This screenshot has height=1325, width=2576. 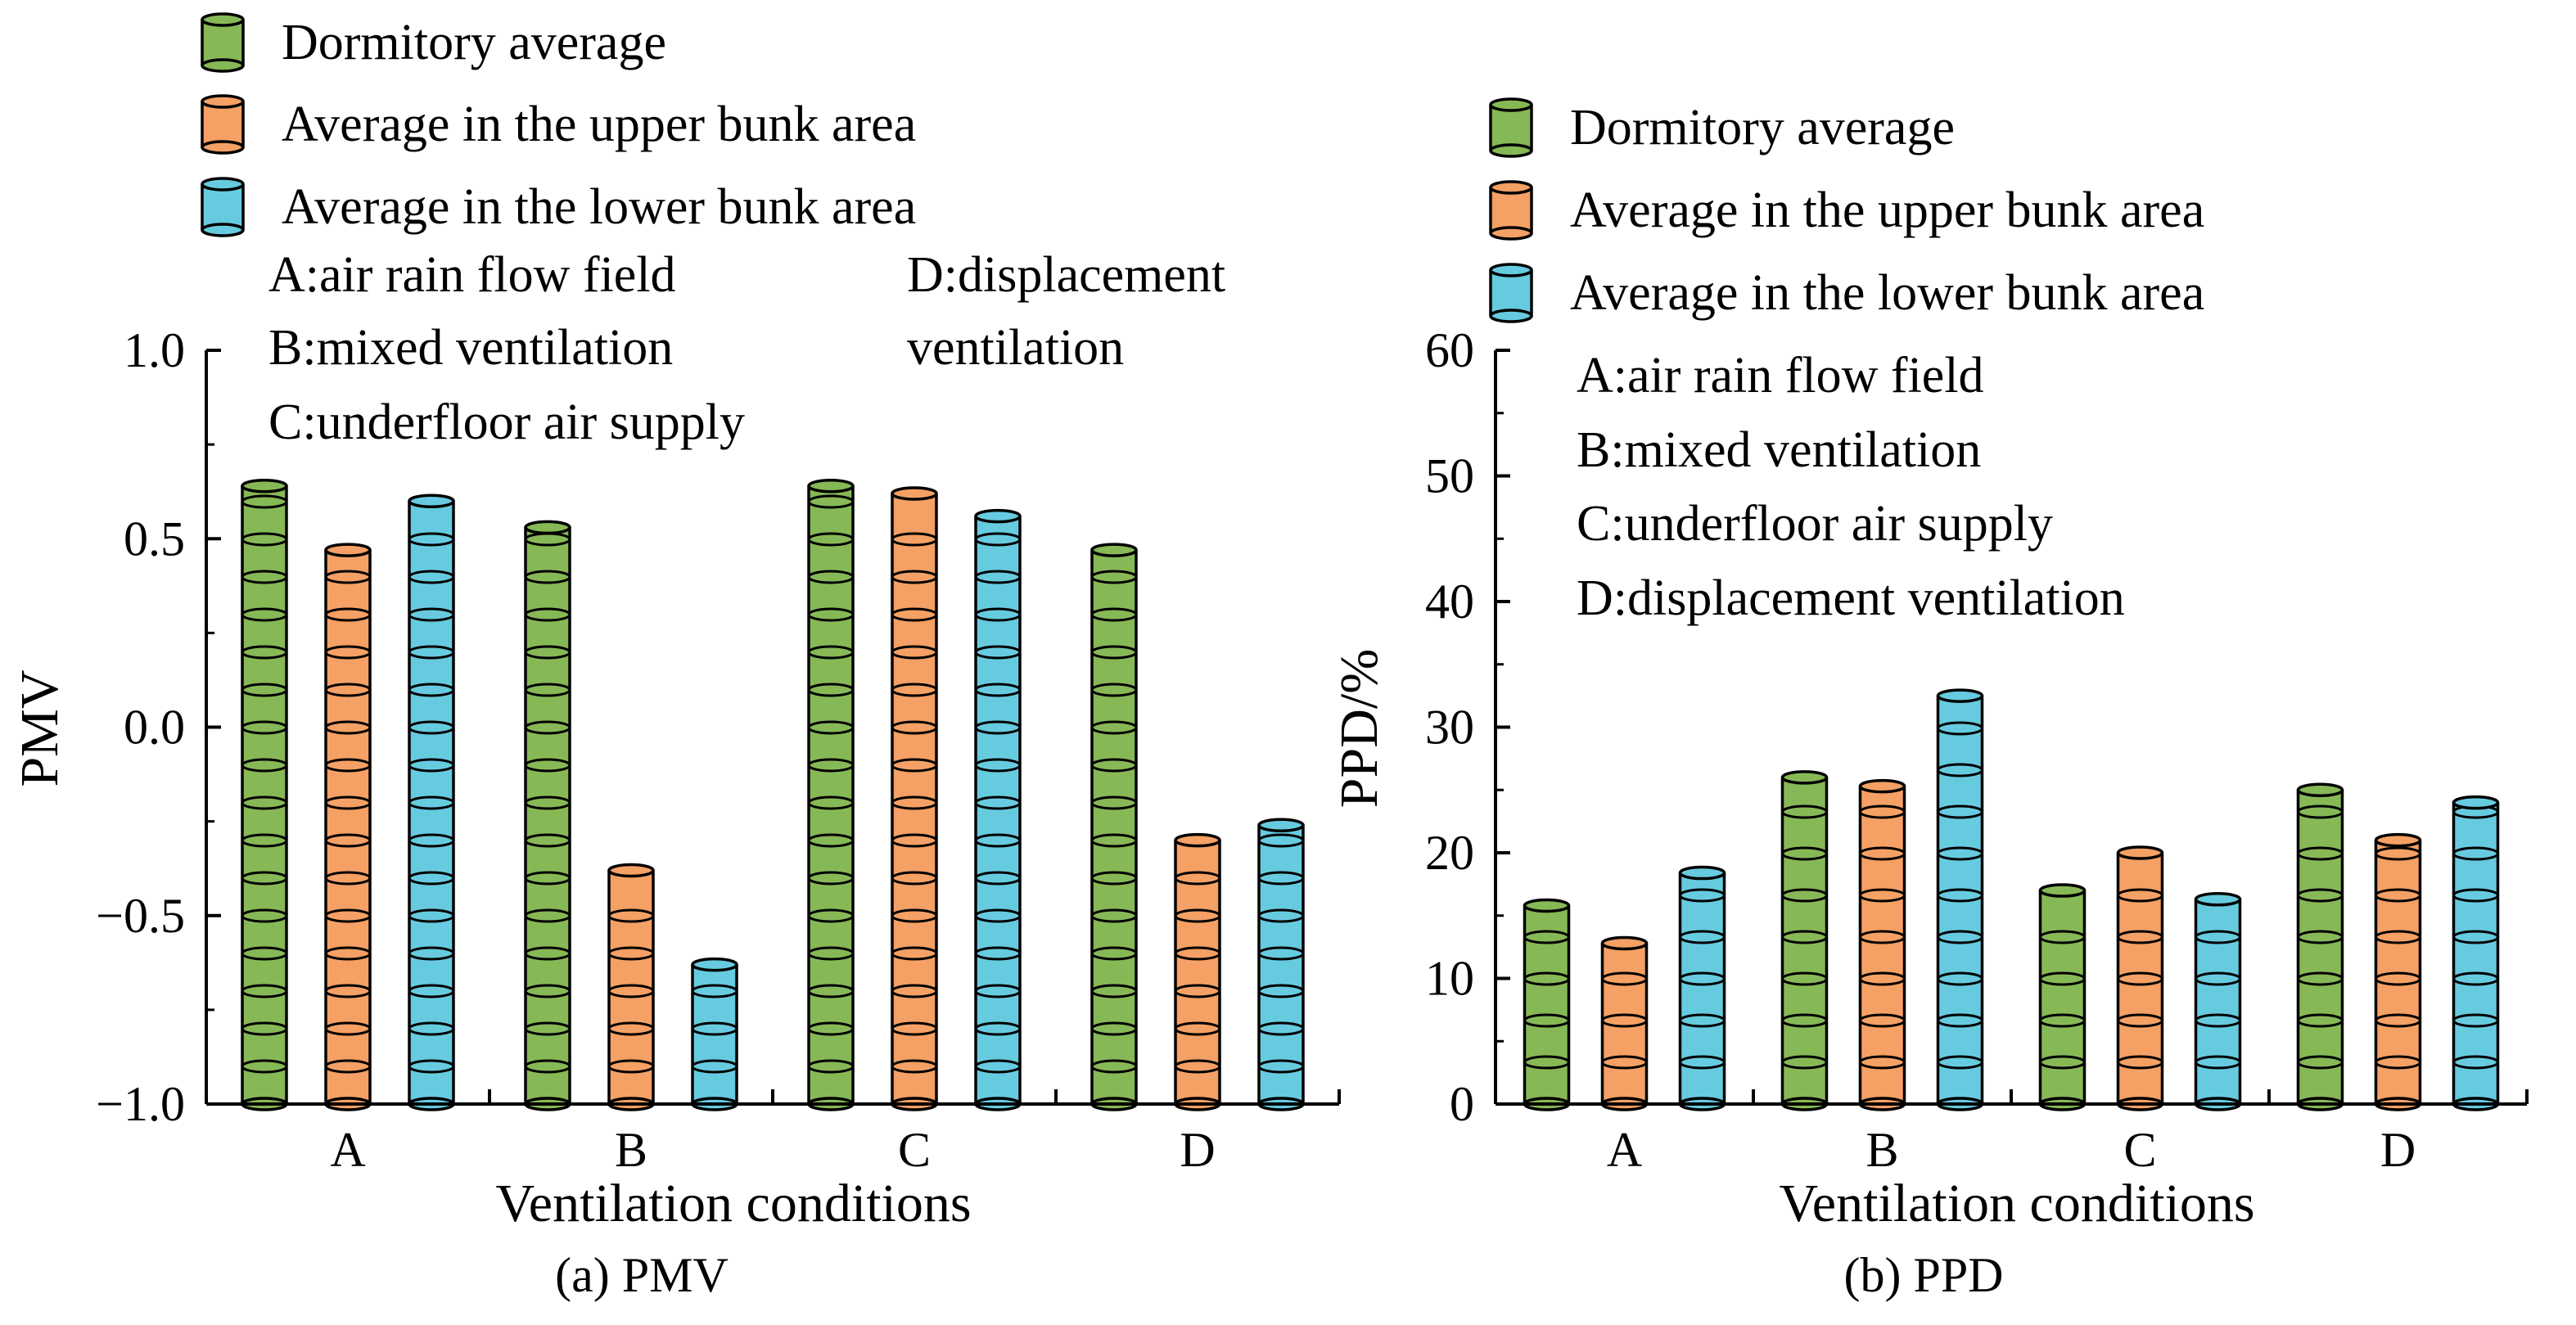 I want to click on ppd-bar-a-upper, so click(x=1624, y=1023).